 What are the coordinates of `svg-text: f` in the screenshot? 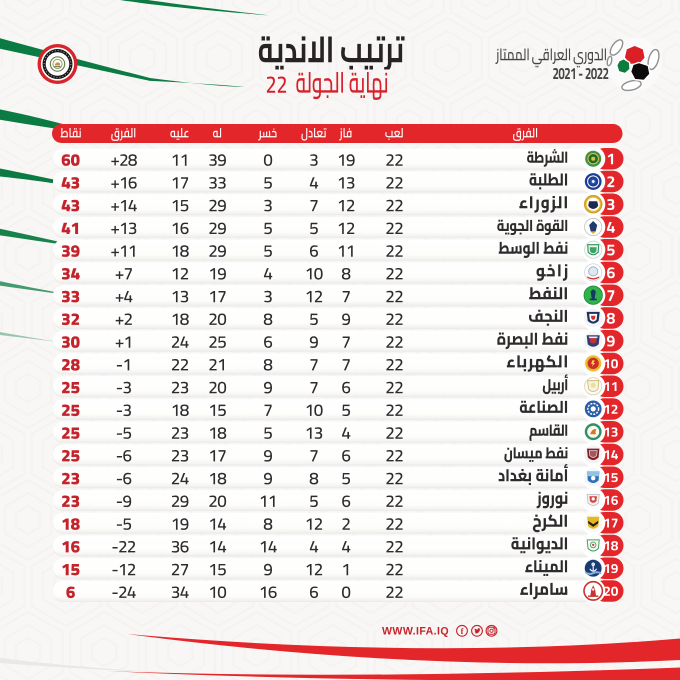 It's located at (462, 631).